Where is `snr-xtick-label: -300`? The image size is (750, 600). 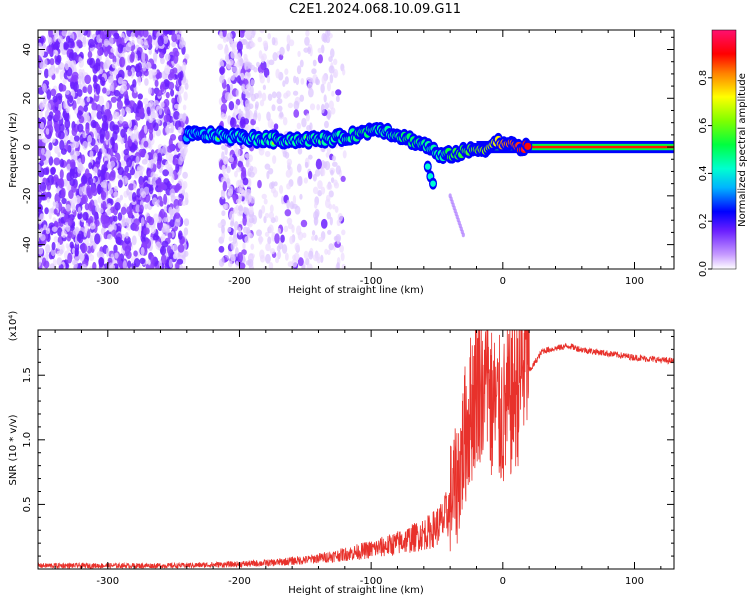
snr-xtick-label: -300 is located at coordinates (107, 581).